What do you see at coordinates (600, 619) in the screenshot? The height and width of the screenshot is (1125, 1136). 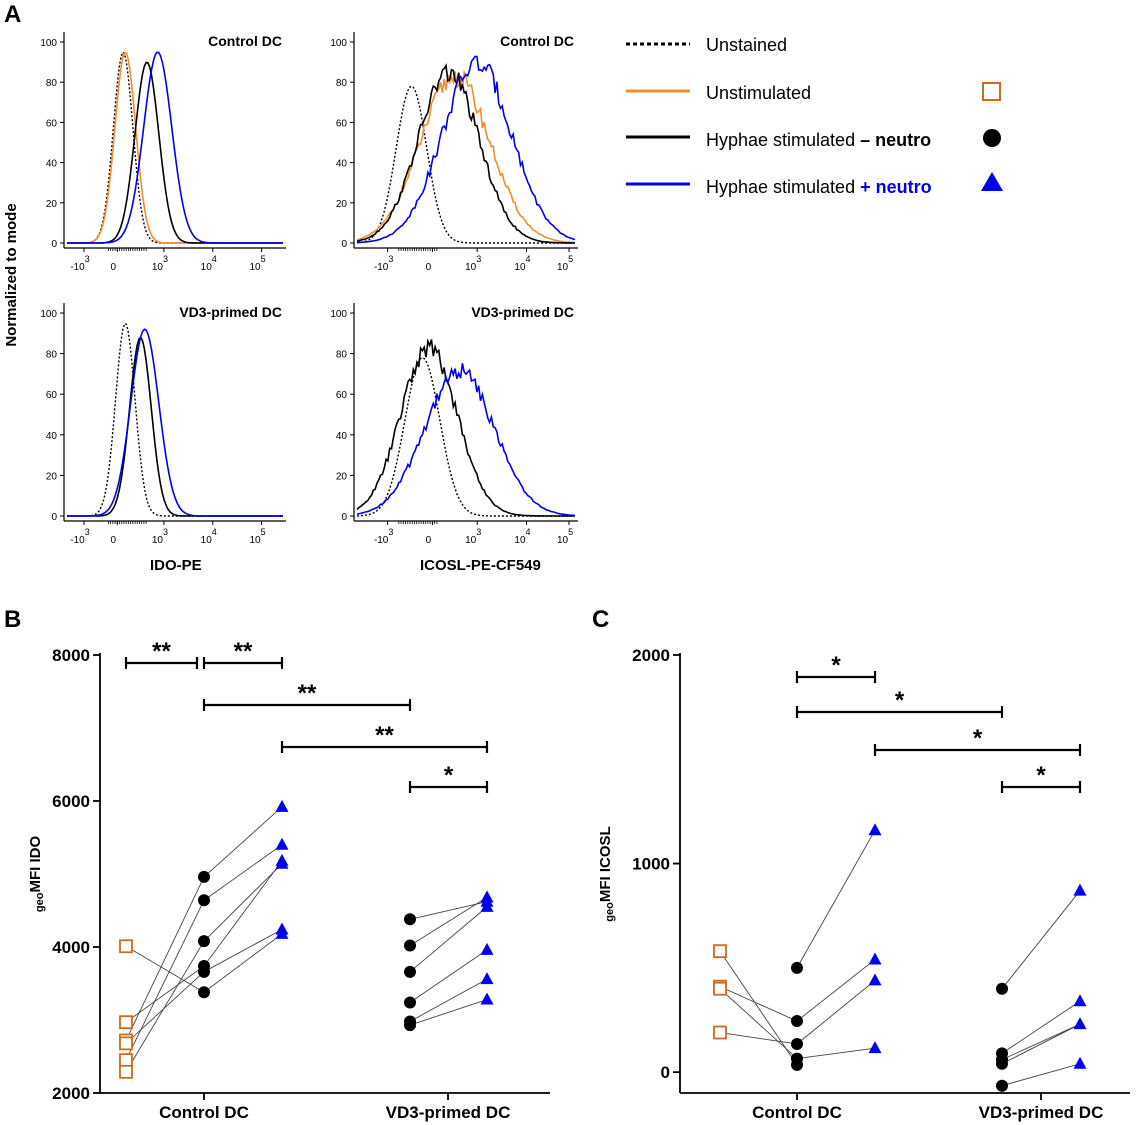 I see `panel-label-c: C` at bounding box center [600, 619].